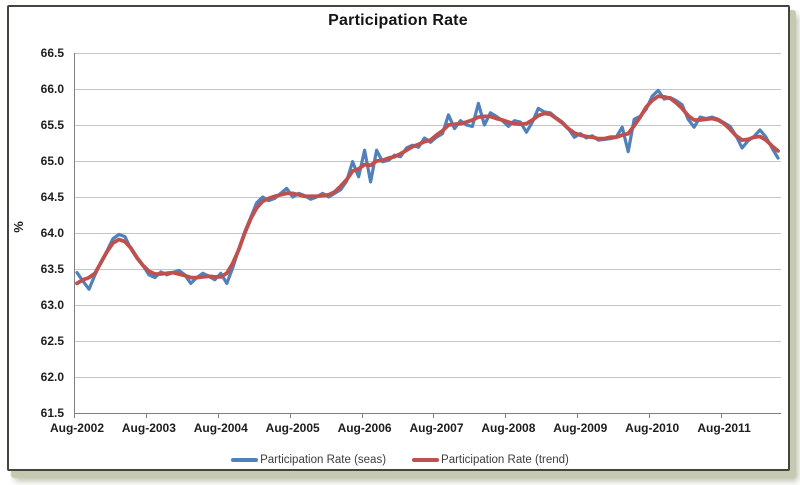  Describe the element at coordinates (323, 460) in the screenshot. I see `legend-label-seas: Participation Rate (seas)` at that location.